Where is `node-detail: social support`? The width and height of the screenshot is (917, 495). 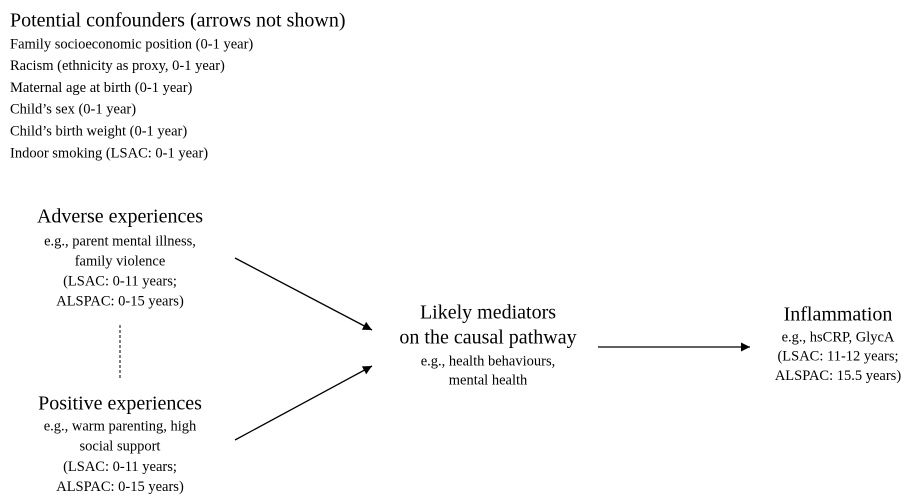 node-detail: social support is located at coordinates (120, 447).